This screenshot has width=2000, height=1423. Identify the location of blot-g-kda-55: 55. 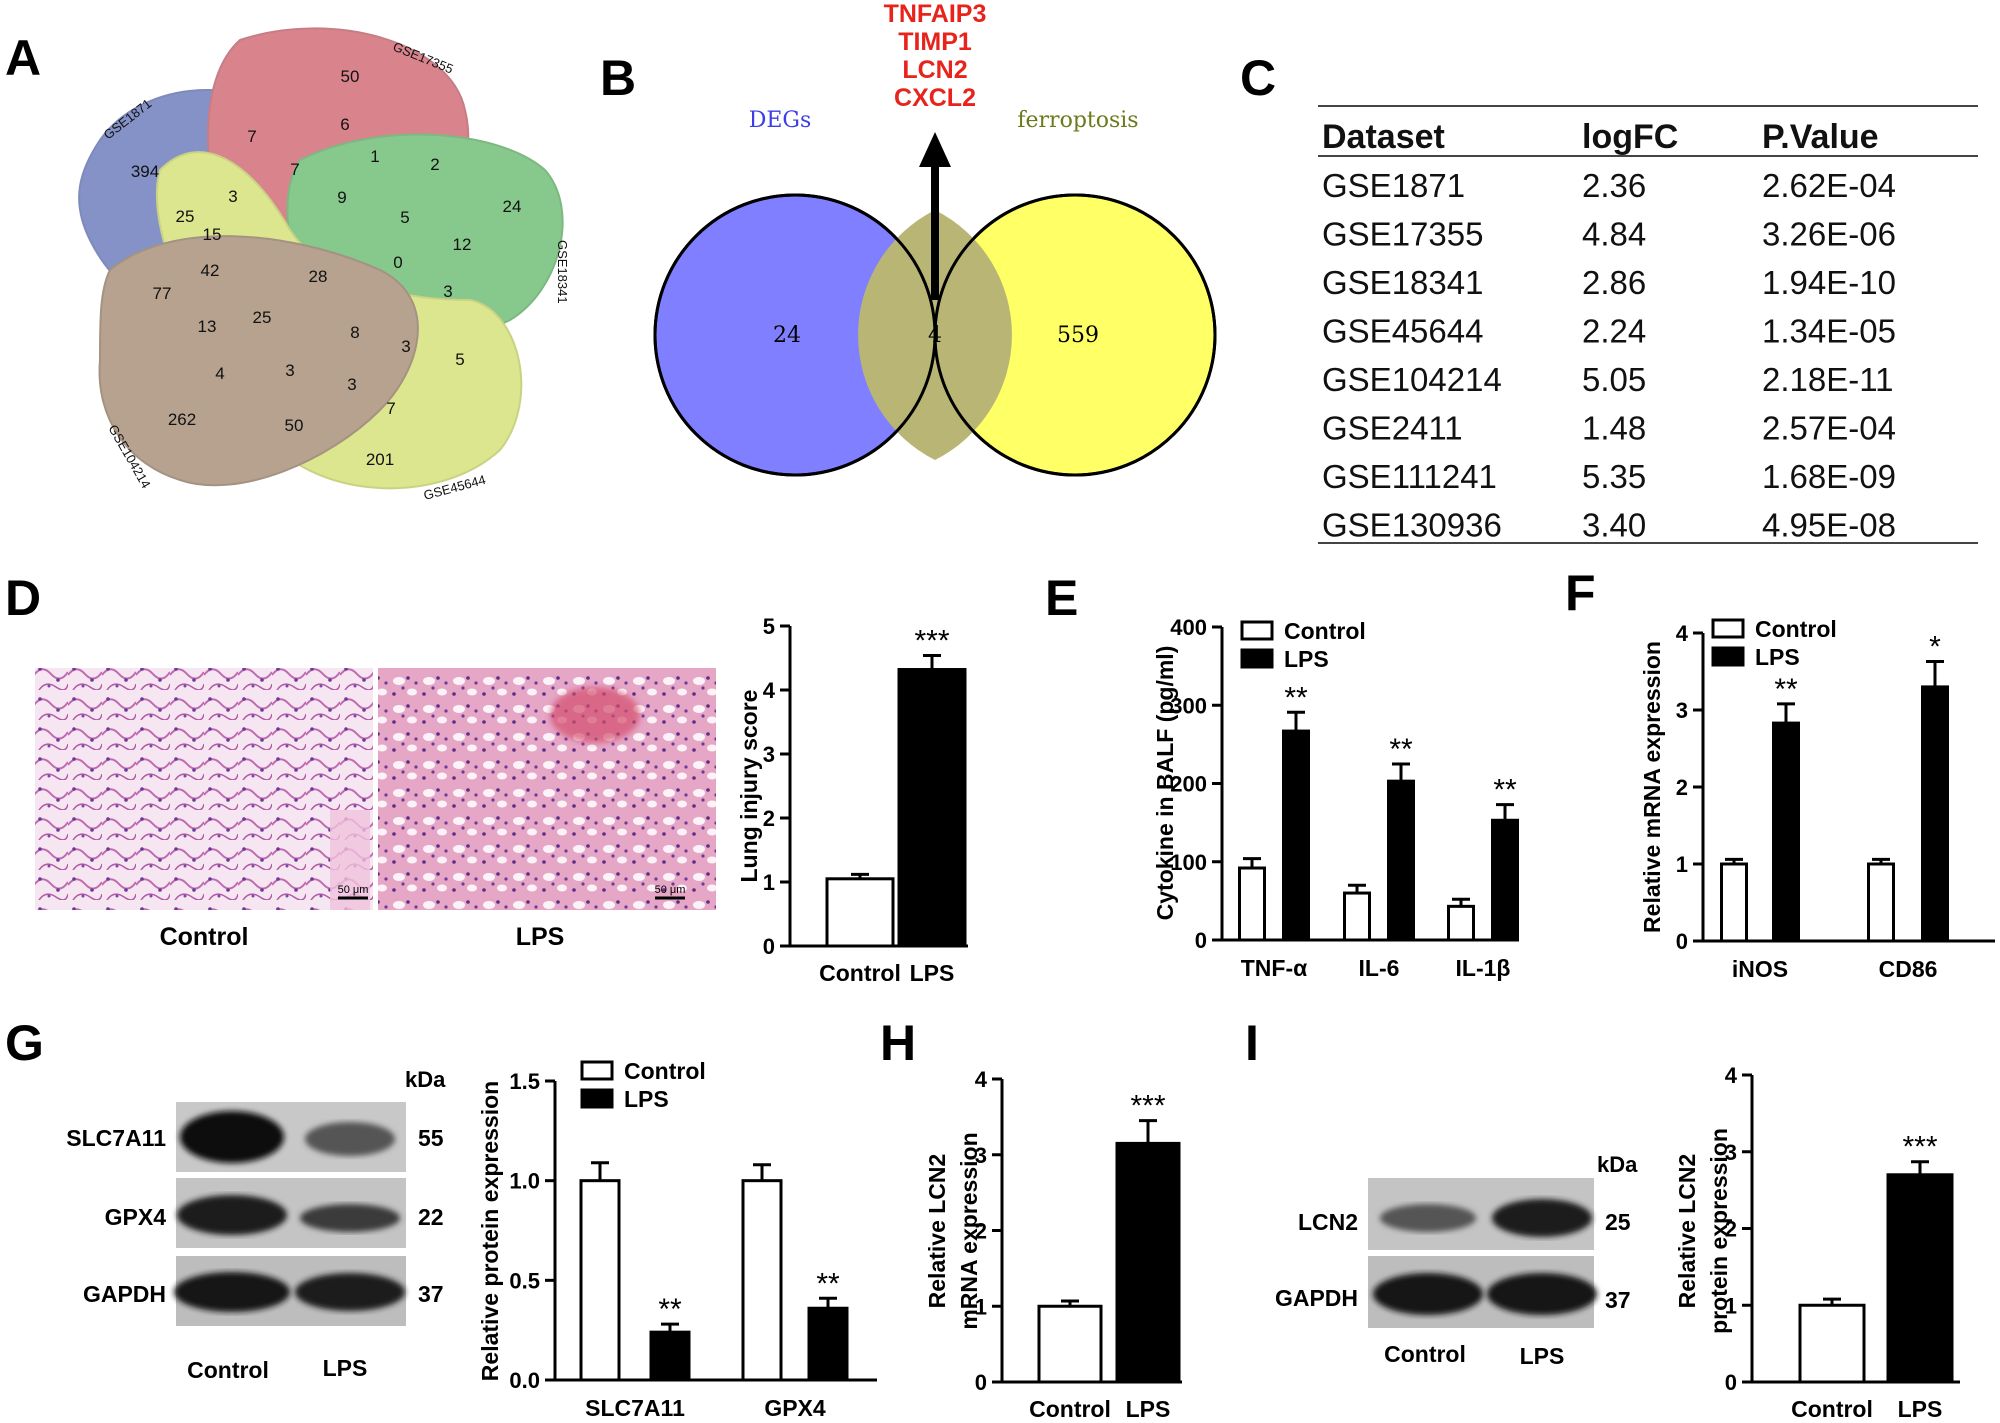
(431, 1138).